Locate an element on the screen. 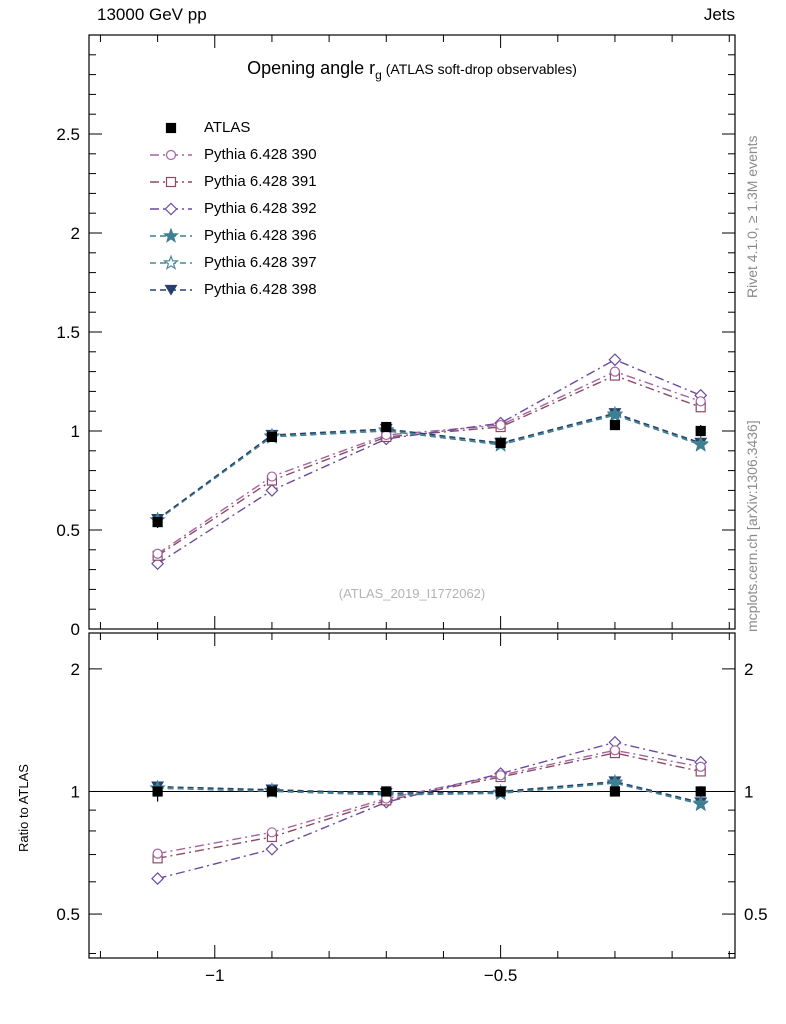  legend-label: Pythia 6.428 396 is located at coordinates (260, 235).